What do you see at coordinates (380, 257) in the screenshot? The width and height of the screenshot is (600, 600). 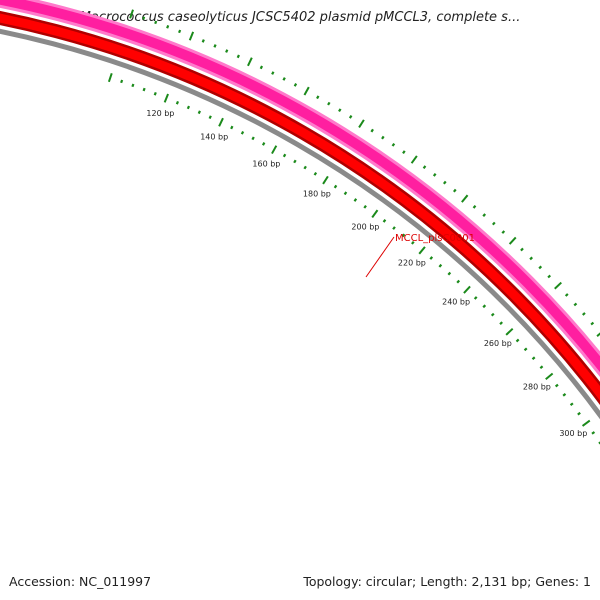 I see `gene-label-leader` at bounding box center [380, 257].